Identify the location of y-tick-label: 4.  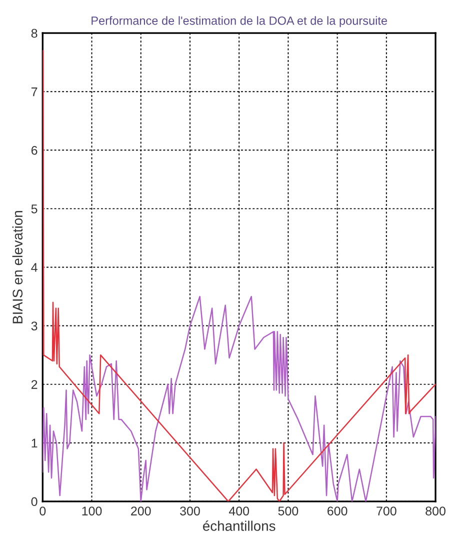
(34, 267).